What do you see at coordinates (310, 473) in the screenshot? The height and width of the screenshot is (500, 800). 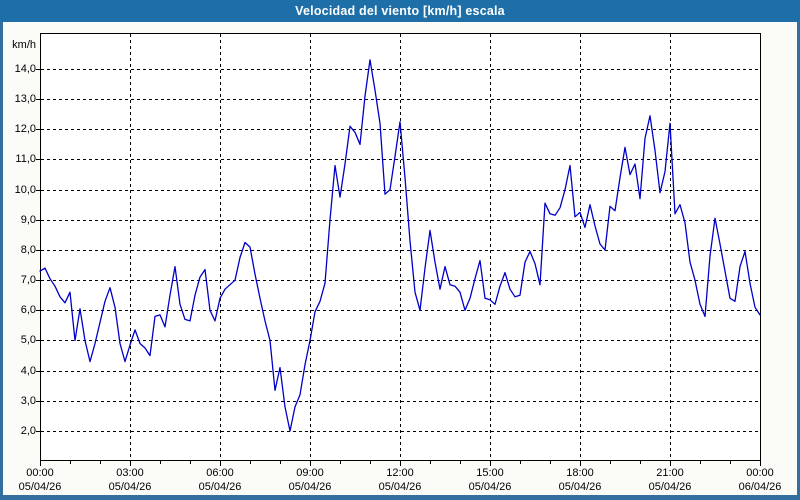 I see `x-tick-time-label: 09:00` at bounding box center [310, 473].